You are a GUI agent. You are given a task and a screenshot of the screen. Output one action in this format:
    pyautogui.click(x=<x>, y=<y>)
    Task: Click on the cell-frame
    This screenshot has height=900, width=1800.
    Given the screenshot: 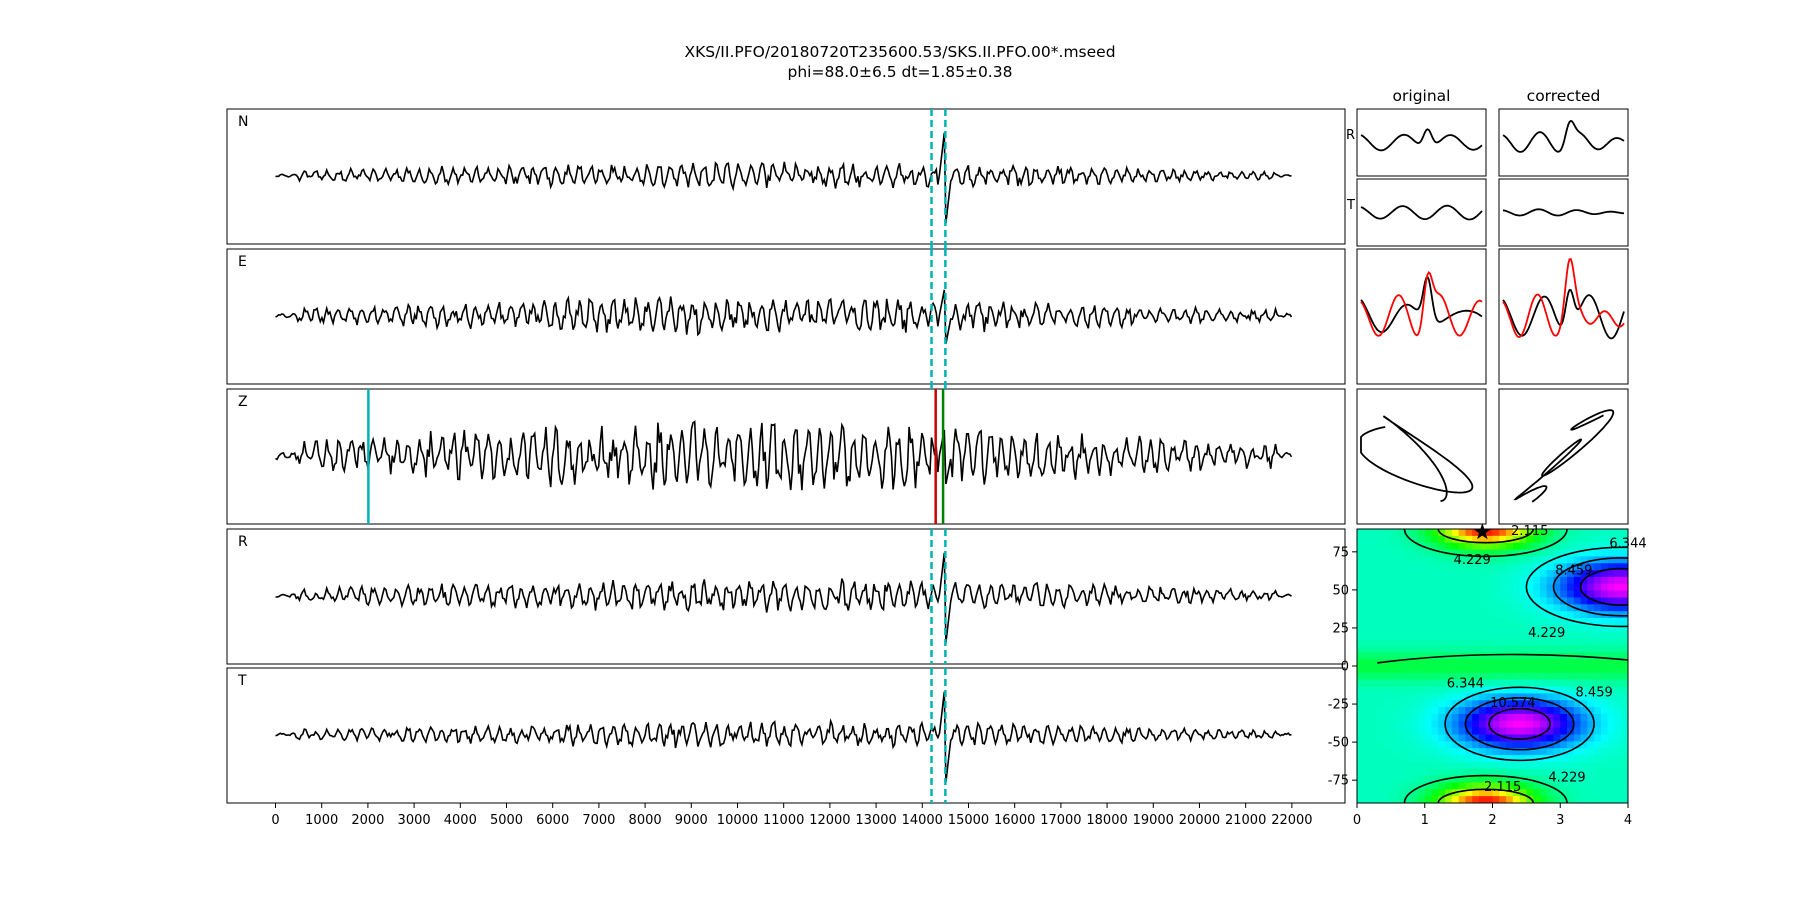 What is the action you would take?
    pyautogui.click(x=1421, y=142)
    